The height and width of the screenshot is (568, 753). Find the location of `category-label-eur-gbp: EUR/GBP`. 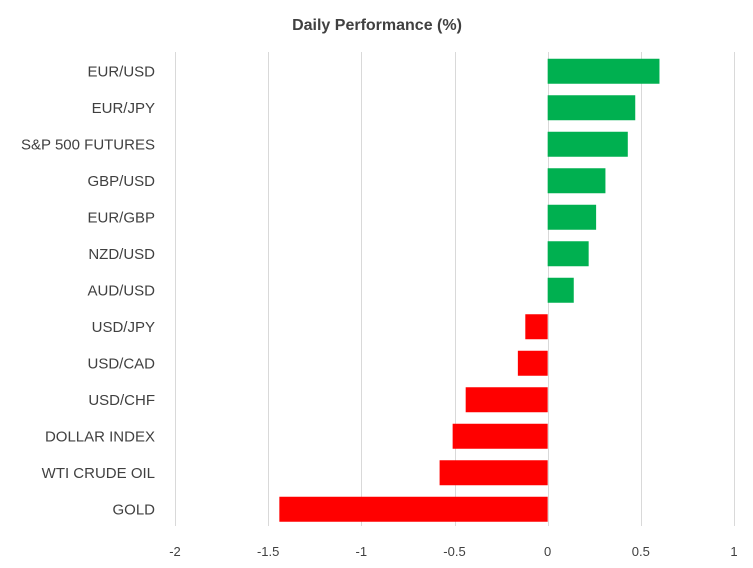

category-label-eur-gbp: EUR/GBP is located at coordinates (121, 217).